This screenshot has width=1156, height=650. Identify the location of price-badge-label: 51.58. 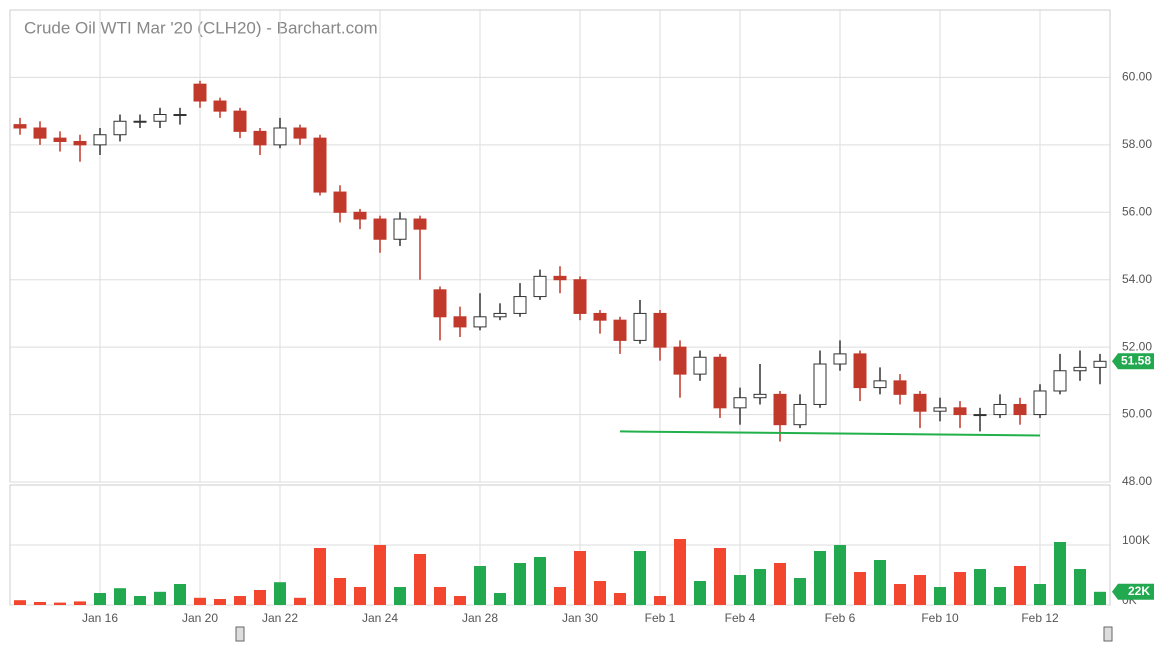
(1136, 360).